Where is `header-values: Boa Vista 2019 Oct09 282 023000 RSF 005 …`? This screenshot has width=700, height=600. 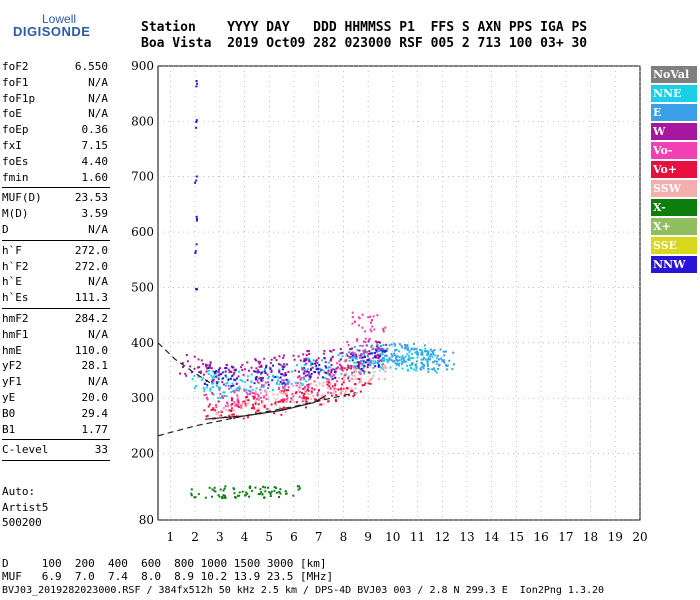 header-values: Boa Vista 2019 Oct09 282 023000 RSF 005 … is located at coordinates (364, 43).